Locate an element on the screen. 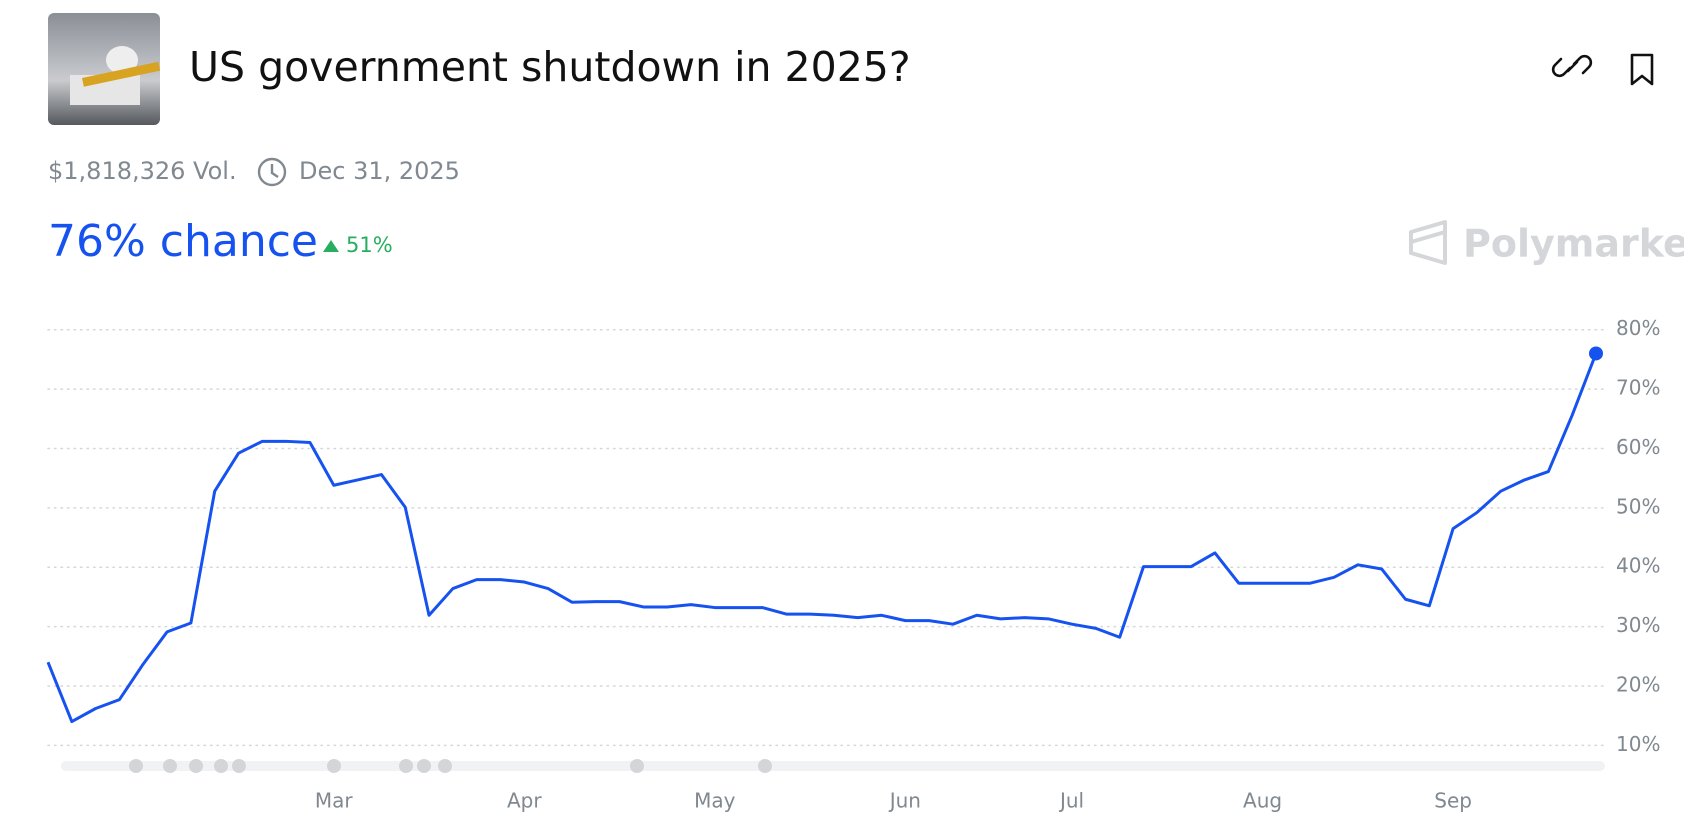 The image size is (1684, 827). x-tick-label: Jun is located at coordinates (904, 801).